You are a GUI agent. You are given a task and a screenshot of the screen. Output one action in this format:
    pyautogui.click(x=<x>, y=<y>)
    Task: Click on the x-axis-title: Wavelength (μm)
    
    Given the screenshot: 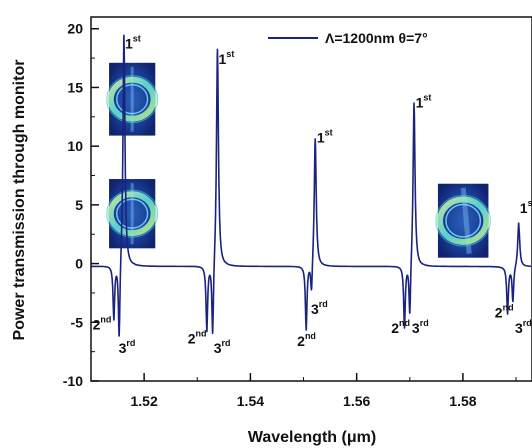 What is the action you would take?
    pyautogui.click(x=312, y=437)
    